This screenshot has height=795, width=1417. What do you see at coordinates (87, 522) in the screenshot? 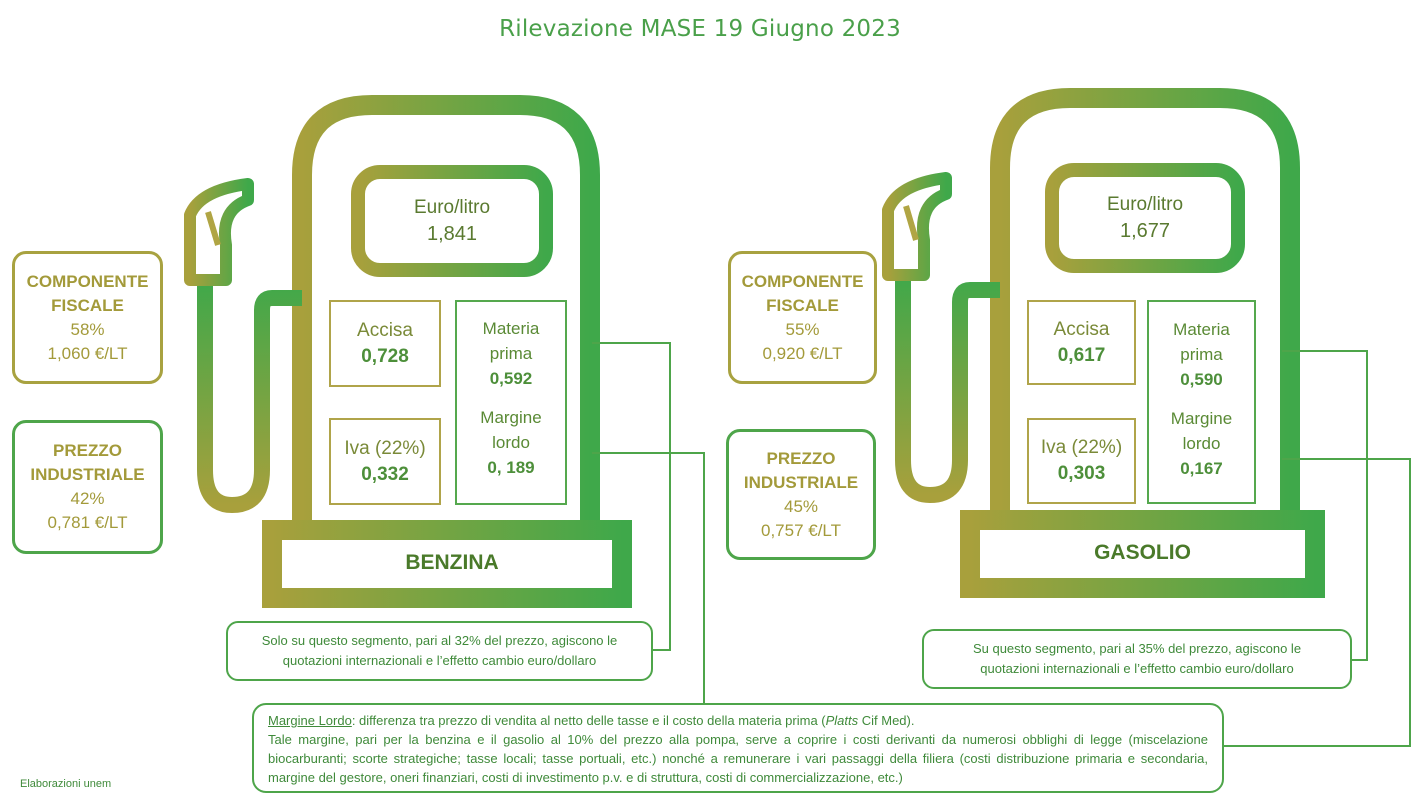
I see `benzina-industrial-eur: 0,781 €/LT` at bounding box center [87, 522].